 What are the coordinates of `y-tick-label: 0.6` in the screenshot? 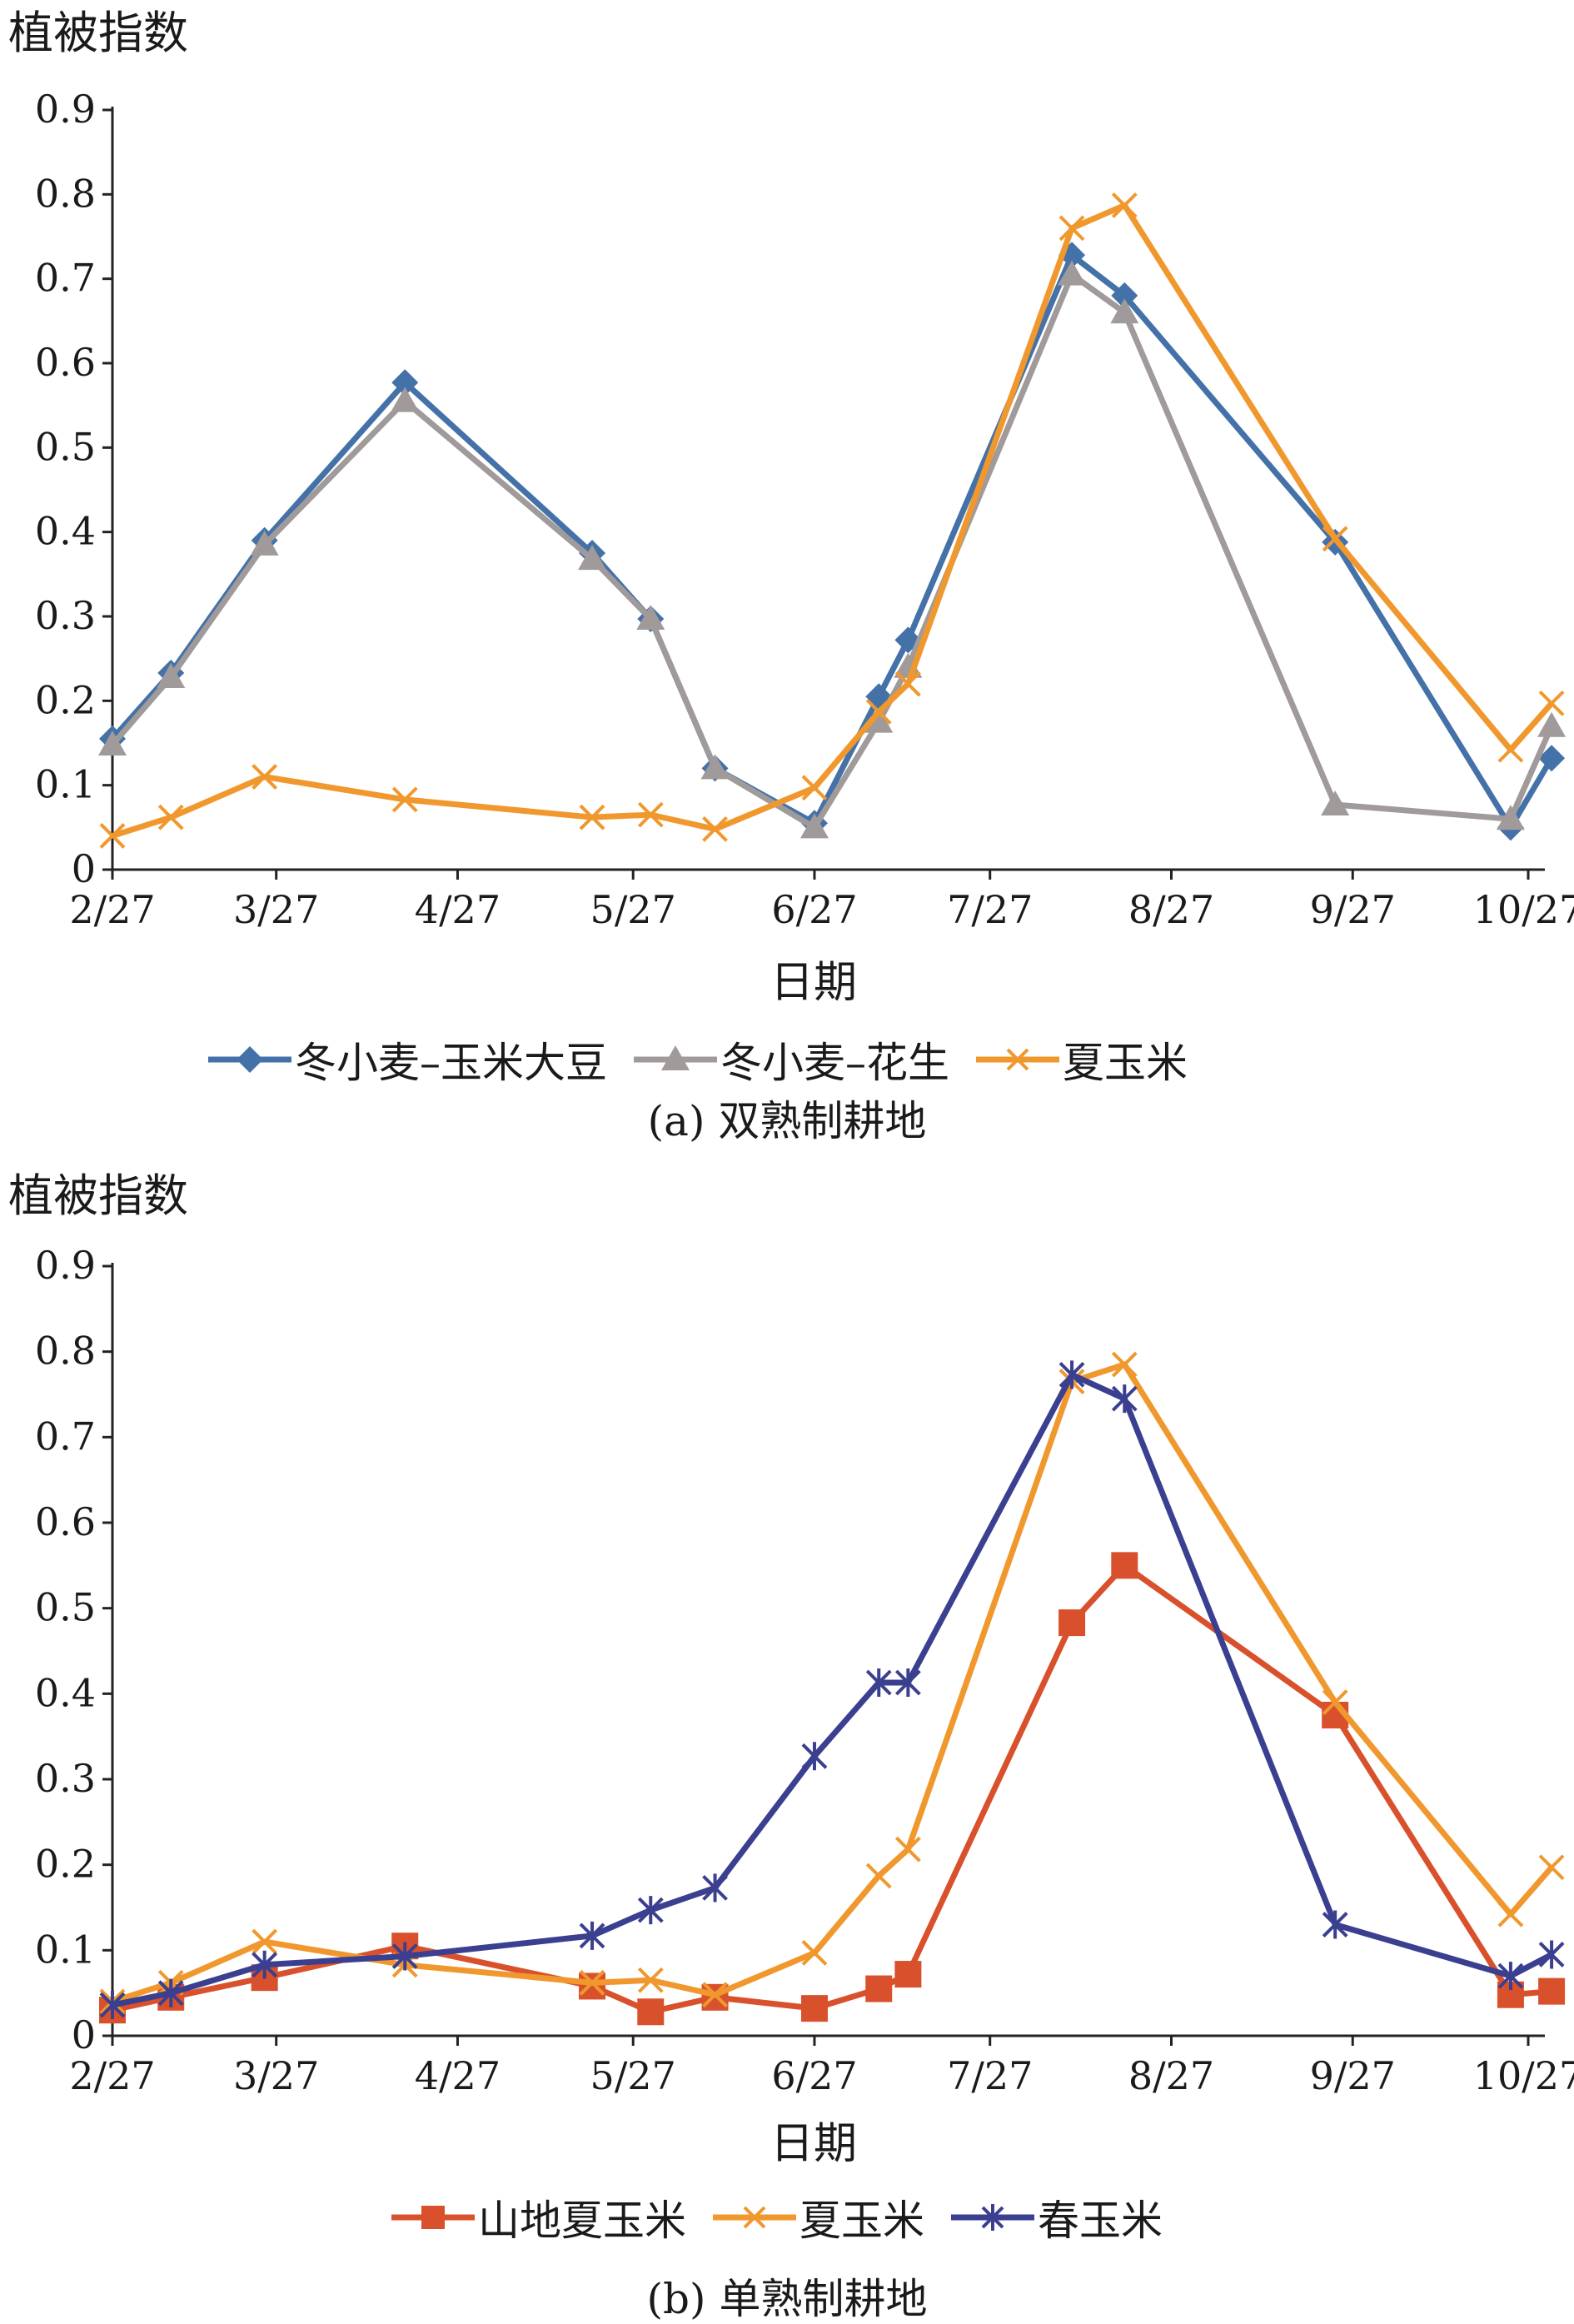 It's located at (65, 362).